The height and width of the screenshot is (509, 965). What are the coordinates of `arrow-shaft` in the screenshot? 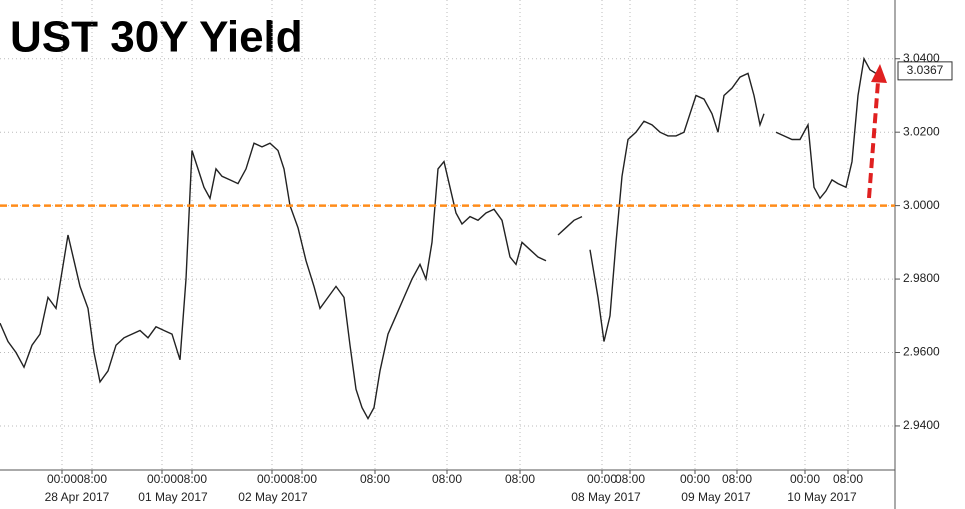 It's located at (873, 140).